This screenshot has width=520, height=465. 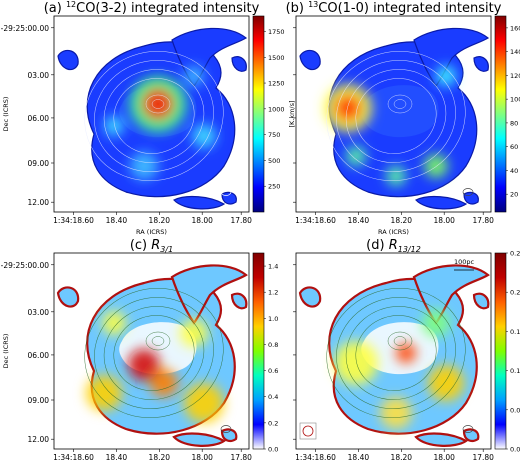 I want to click on title-prefix: (d), so click(x=377, y=245).